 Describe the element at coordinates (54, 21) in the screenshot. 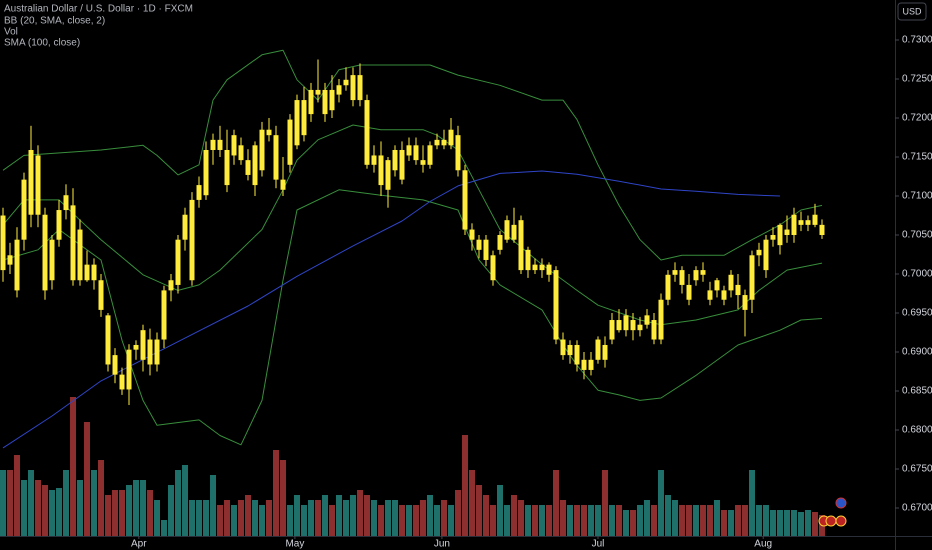

I see `legend-bb: BB (20, SMA, close, 2)` at that location.